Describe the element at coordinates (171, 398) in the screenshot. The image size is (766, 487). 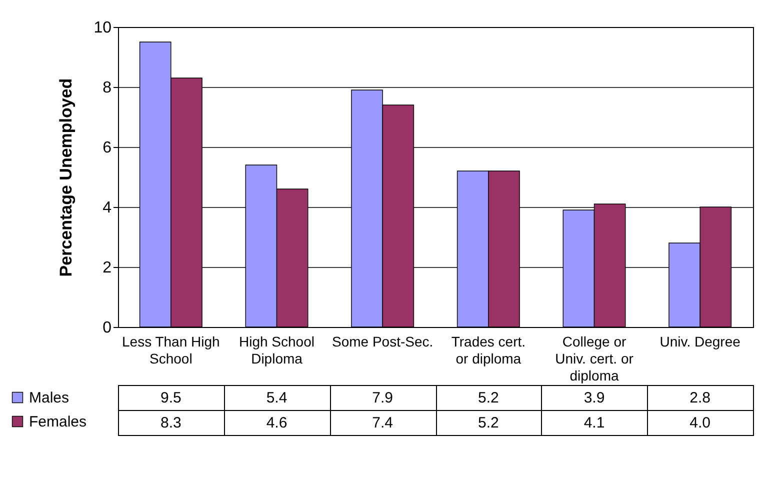
I see `data-label: 9.5` at that location.